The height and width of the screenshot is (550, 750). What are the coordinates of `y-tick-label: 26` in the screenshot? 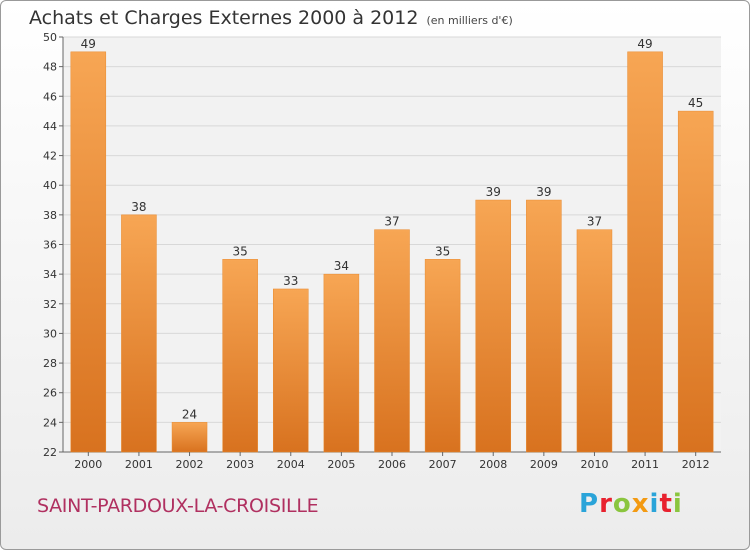 It's located at (50, 393).